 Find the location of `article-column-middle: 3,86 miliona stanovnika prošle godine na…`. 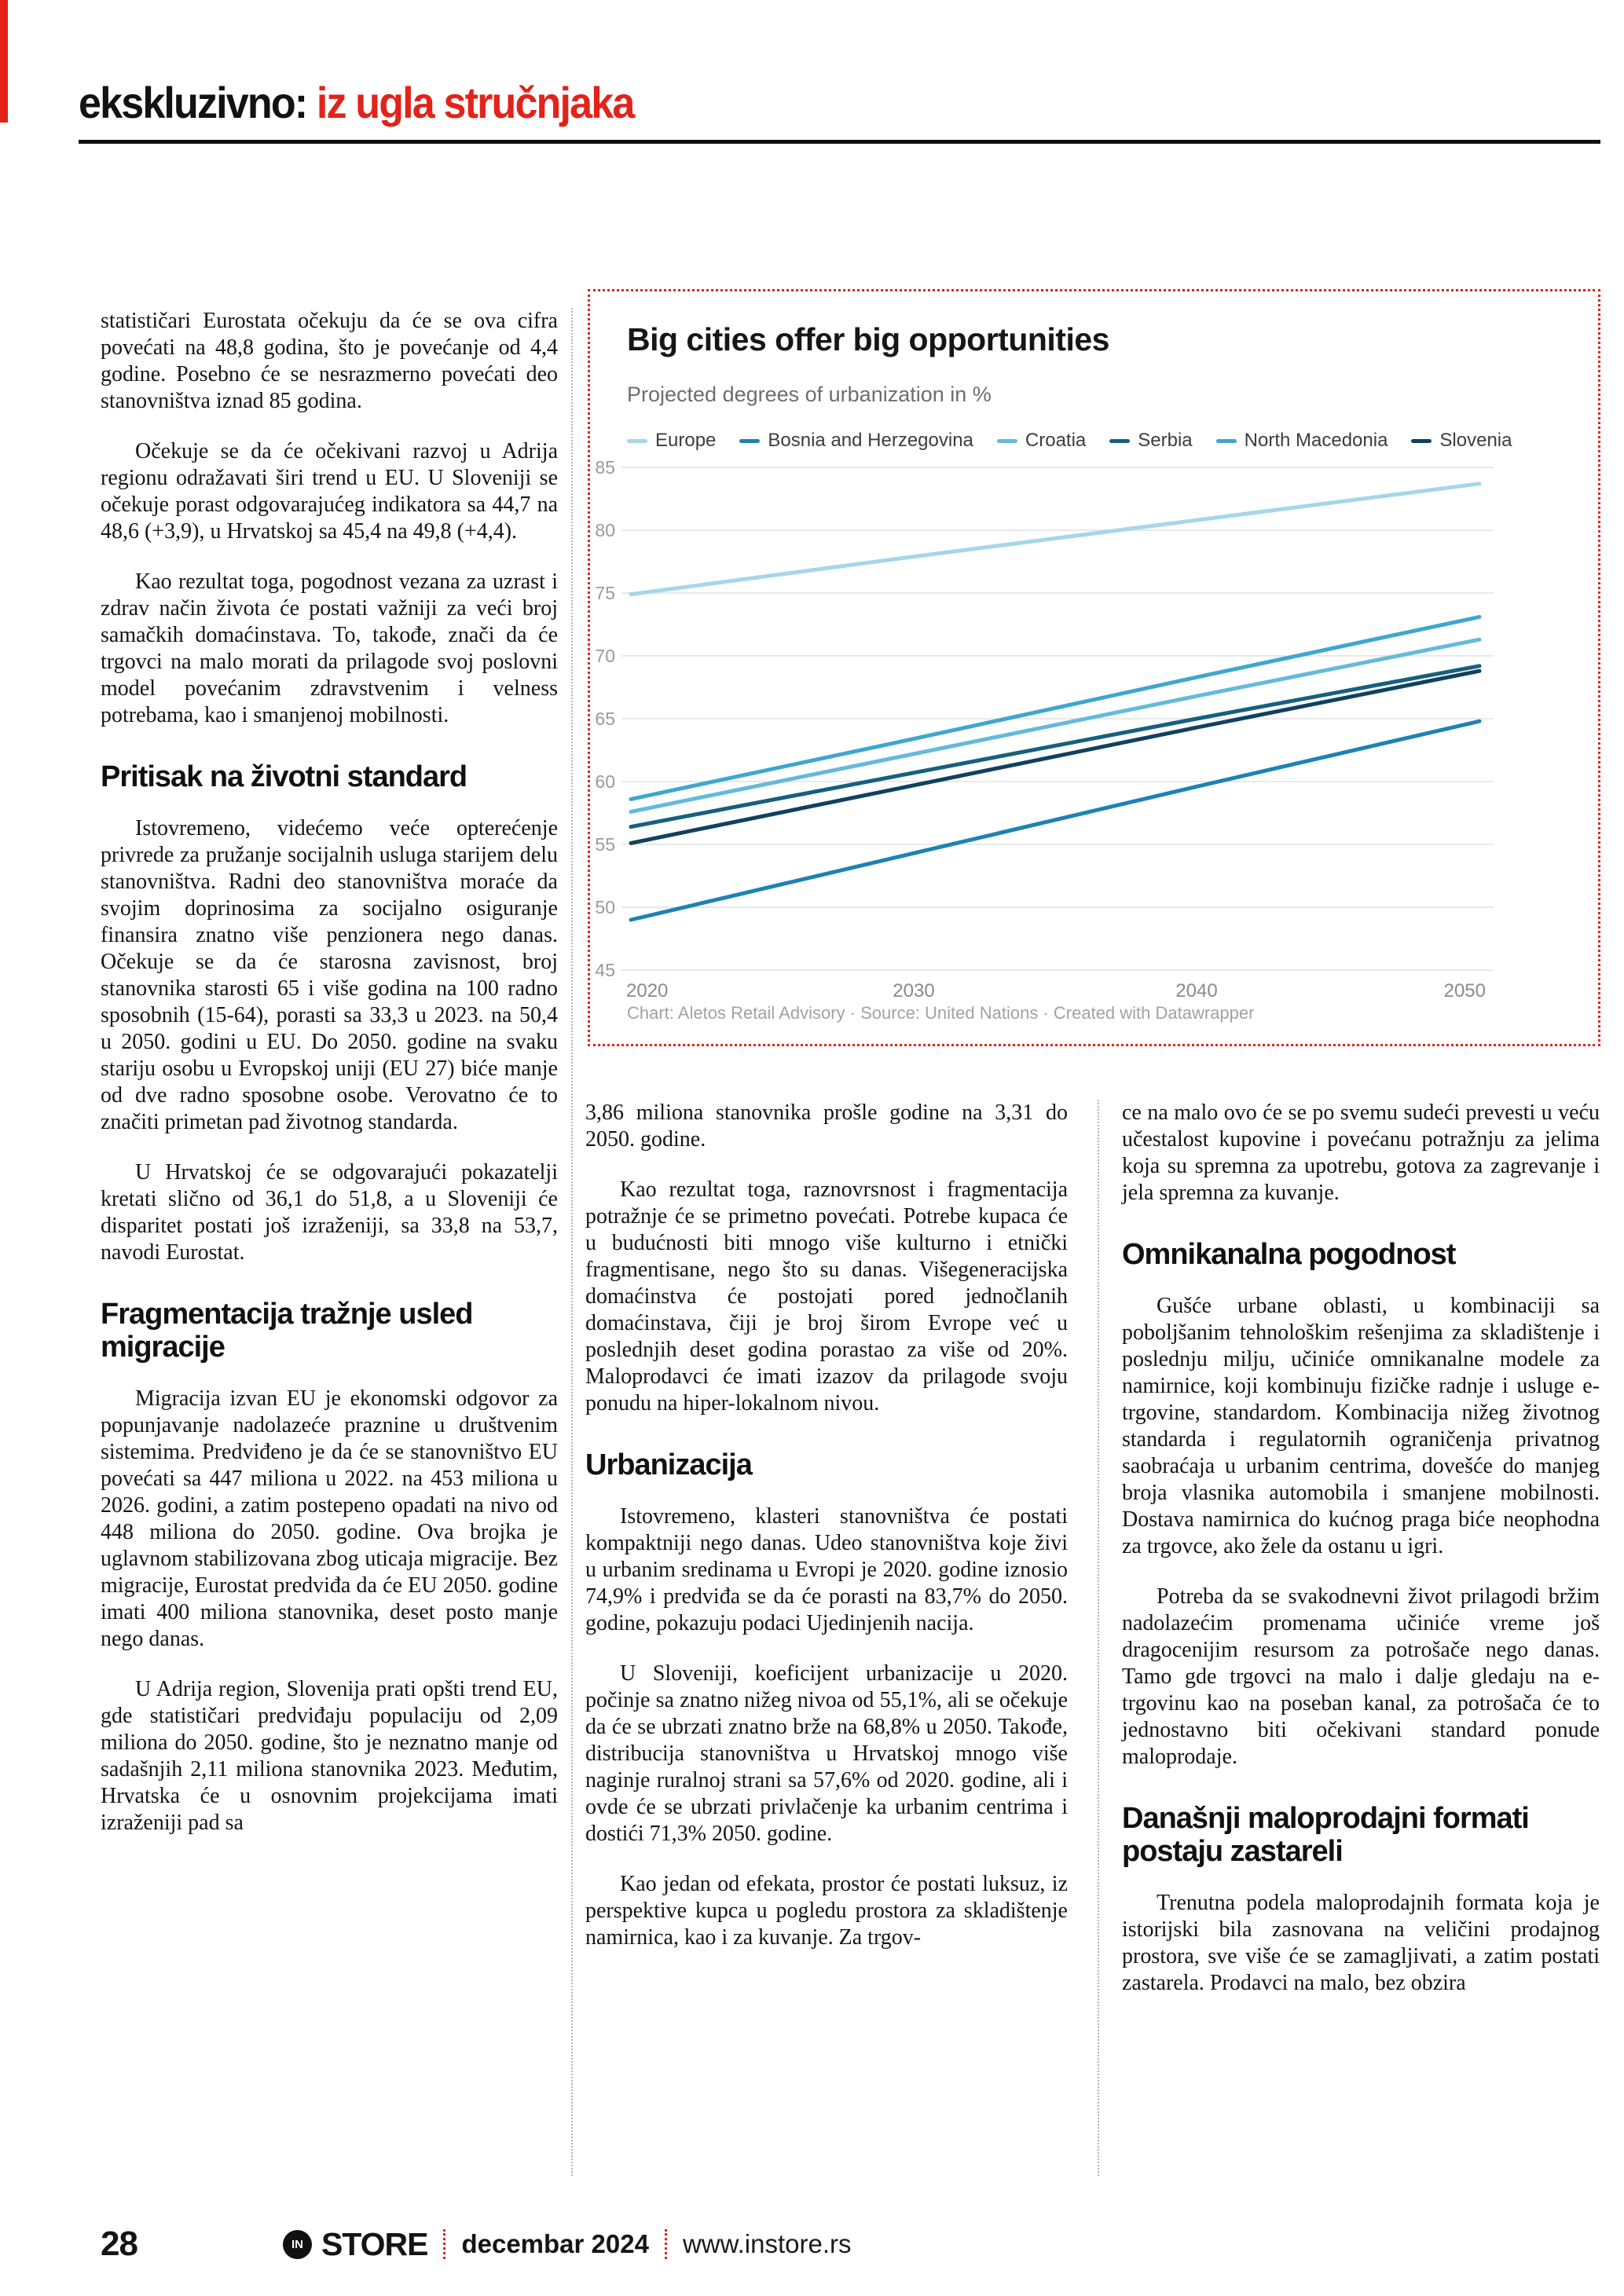

article-column-middle: 3,86 miliona stanovnika prošle godine na… is located at coordinates (826, 1537).